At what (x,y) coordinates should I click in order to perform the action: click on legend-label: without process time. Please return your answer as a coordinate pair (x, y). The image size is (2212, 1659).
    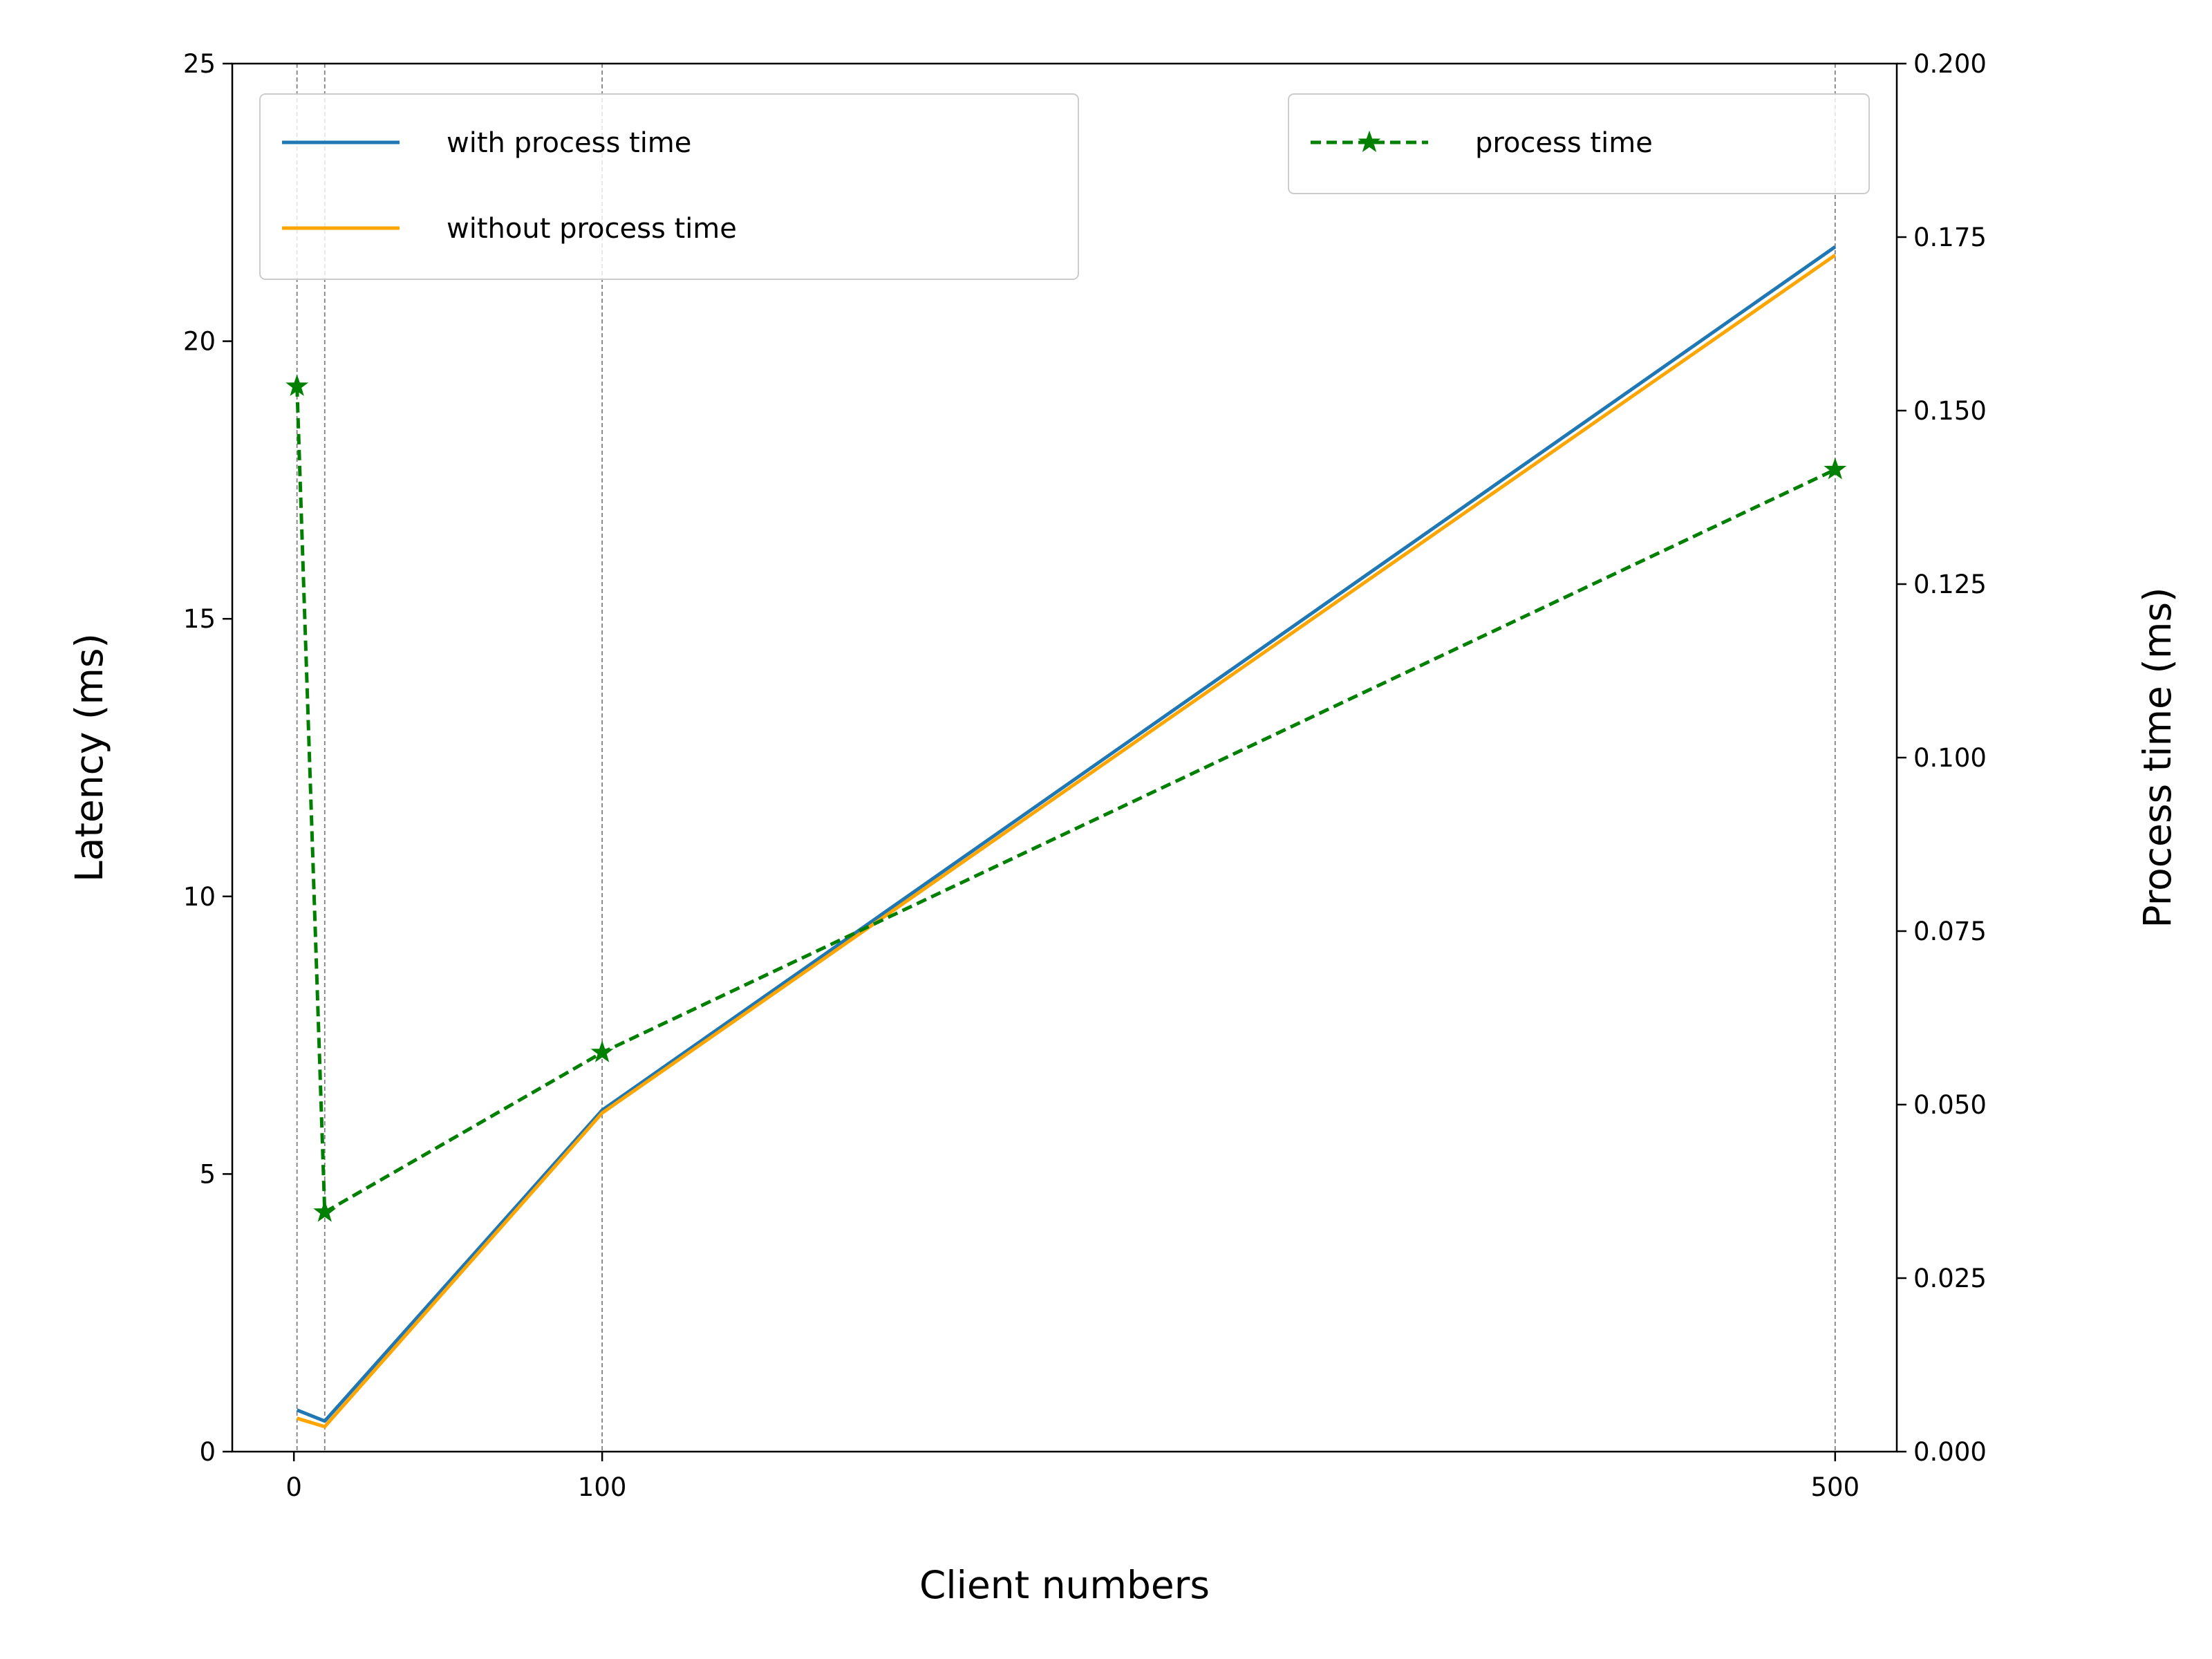
    Looking at the image, I should click on (592, 229).